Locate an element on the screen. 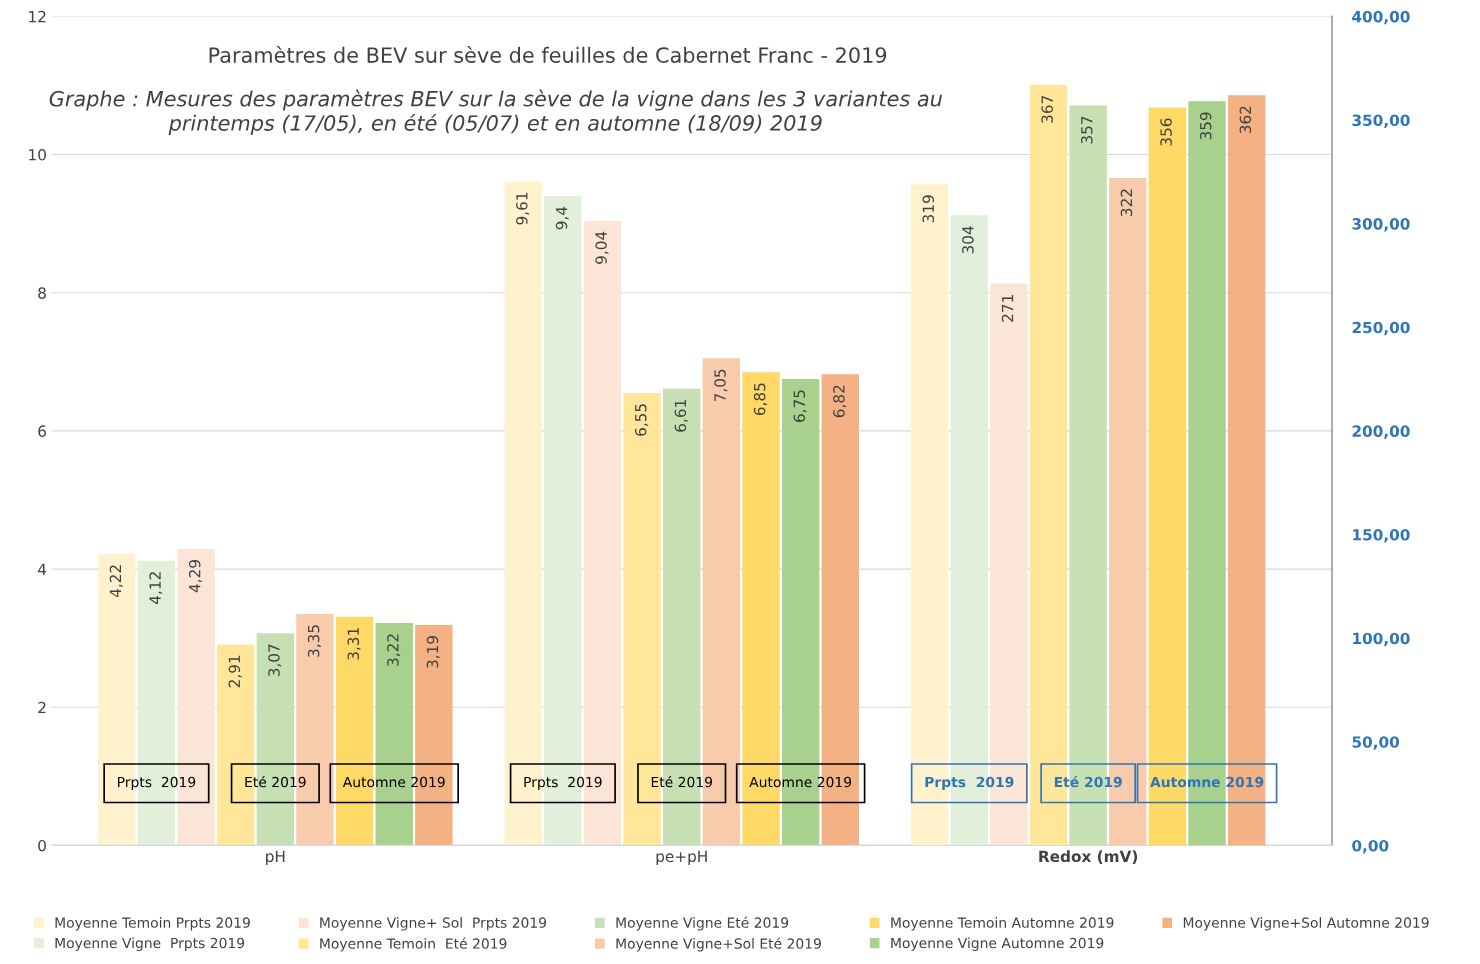  legend-label: Moyenne Temoin Prpts 2019 is located at coordinates (152, 924).